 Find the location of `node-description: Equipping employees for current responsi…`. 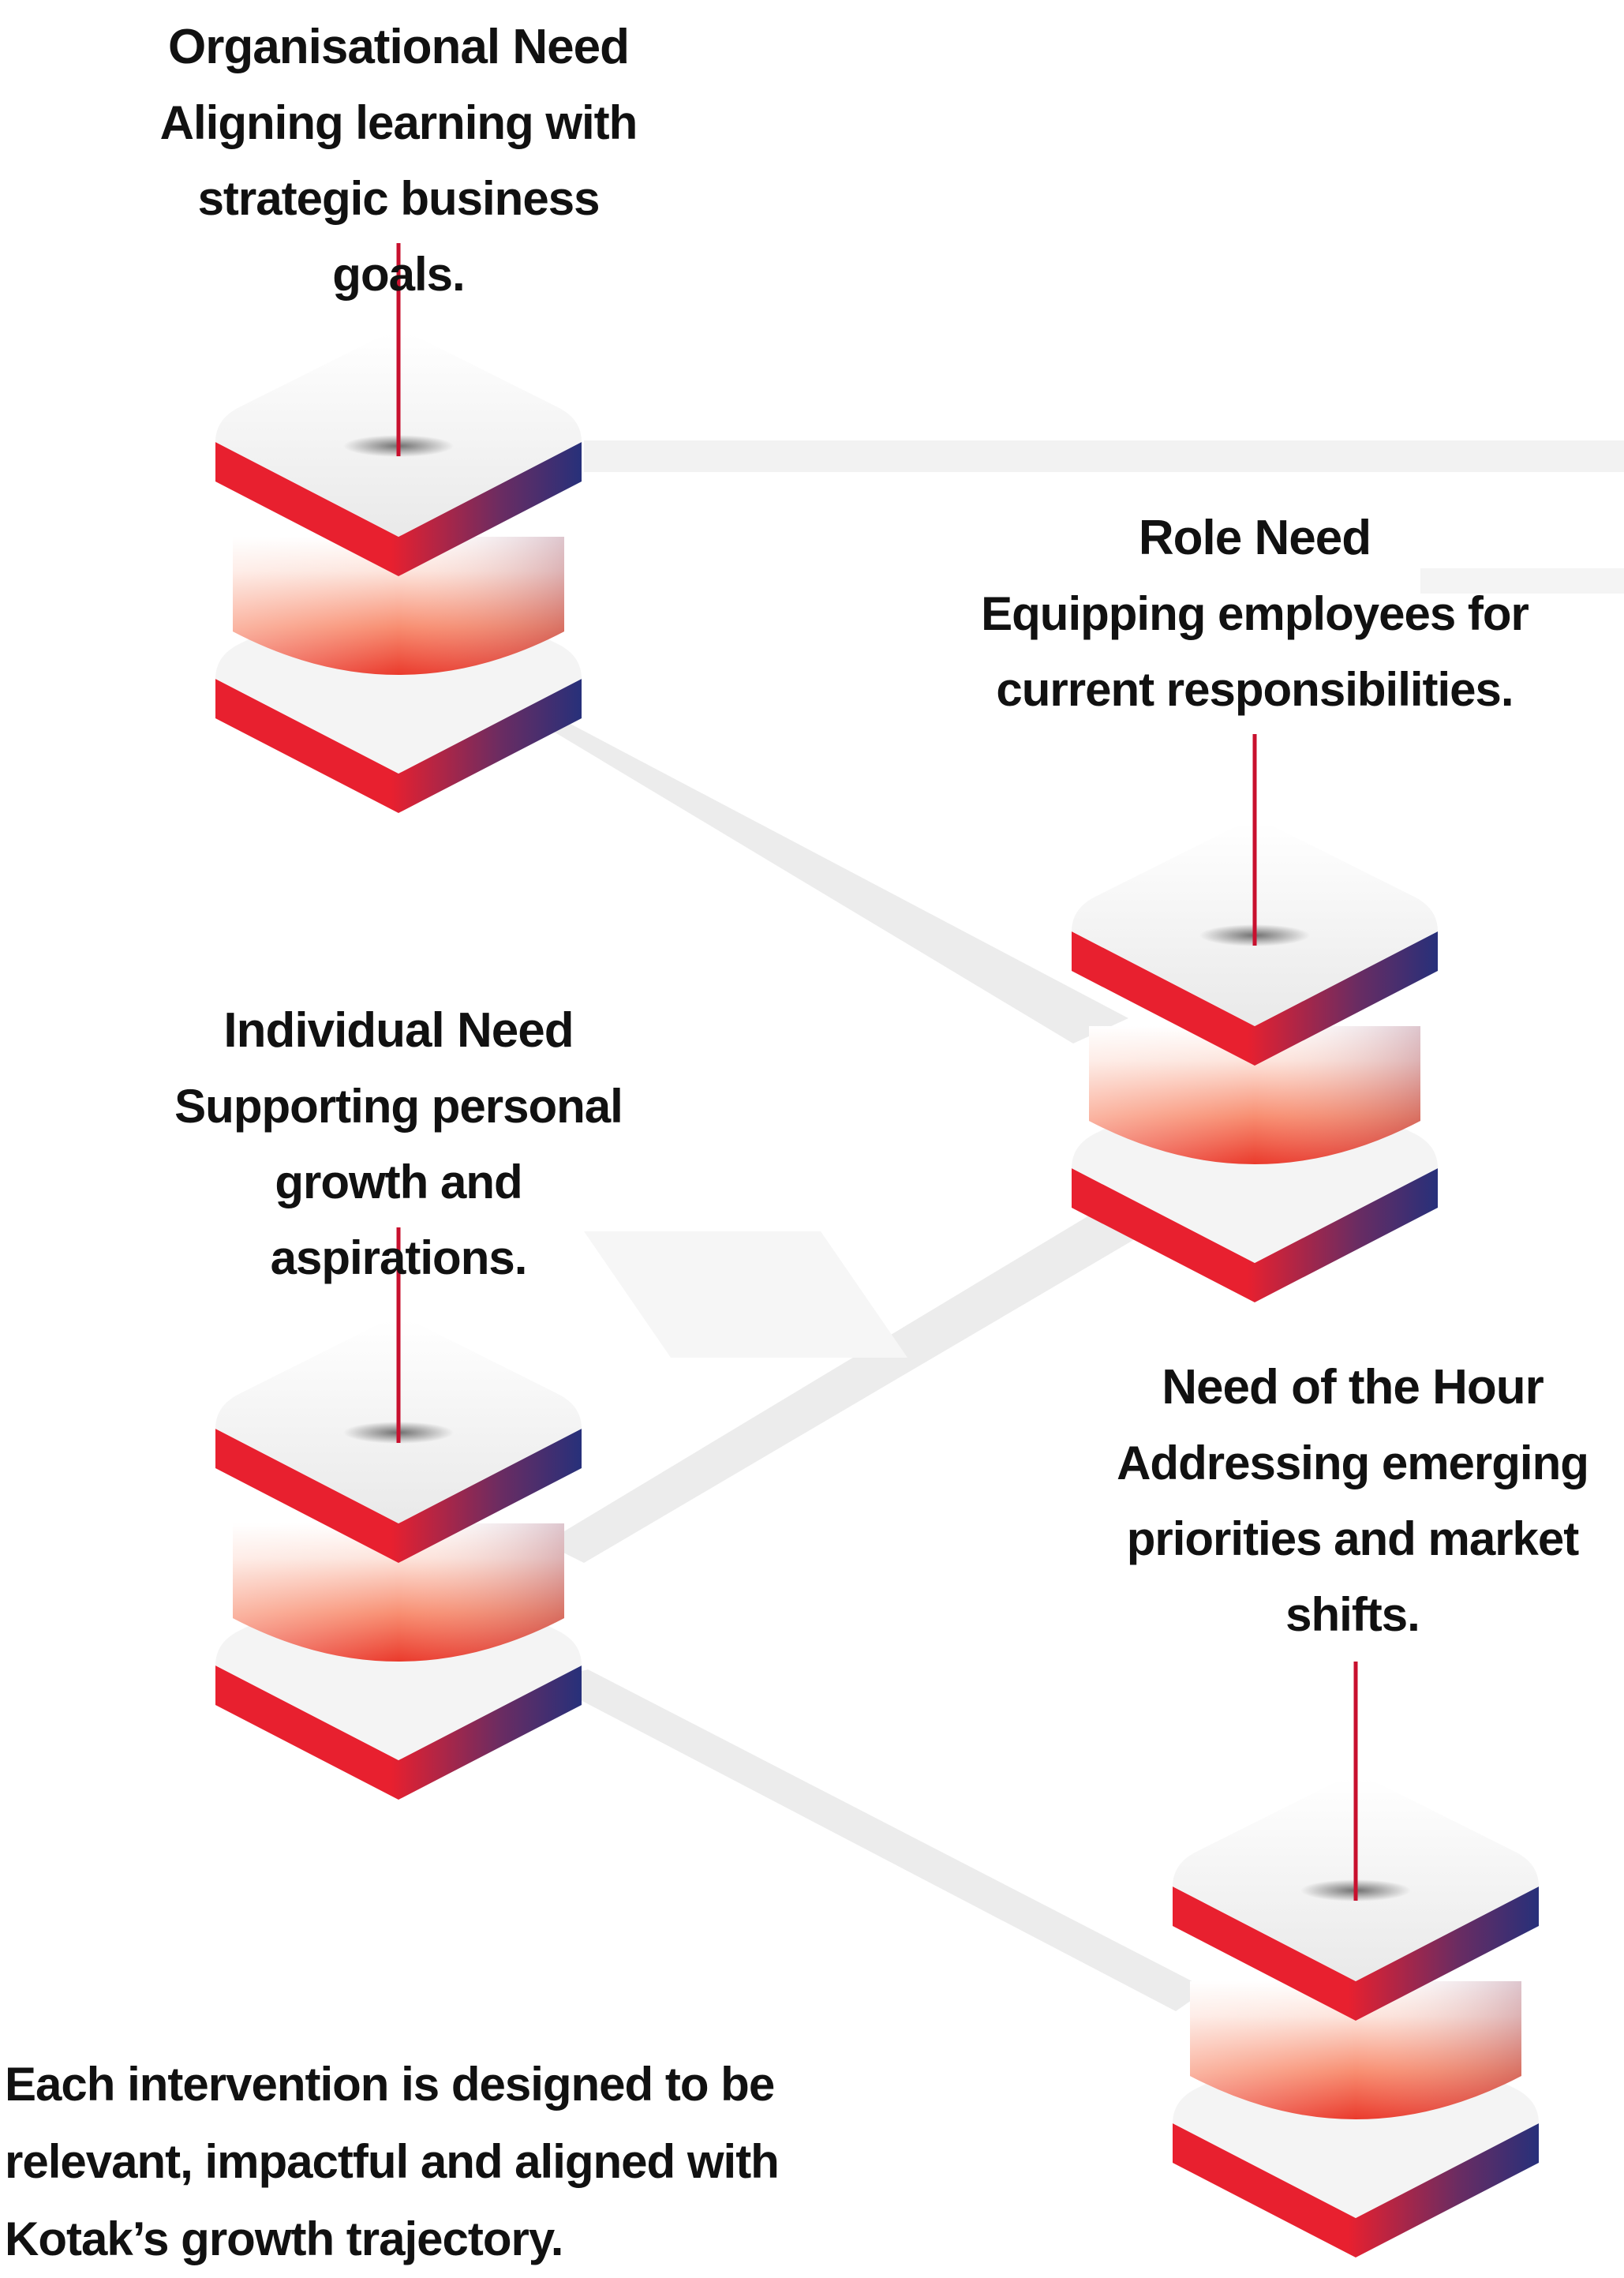

node-description: Equipping employees for current responsi… is located at coordinates (1255, 651).